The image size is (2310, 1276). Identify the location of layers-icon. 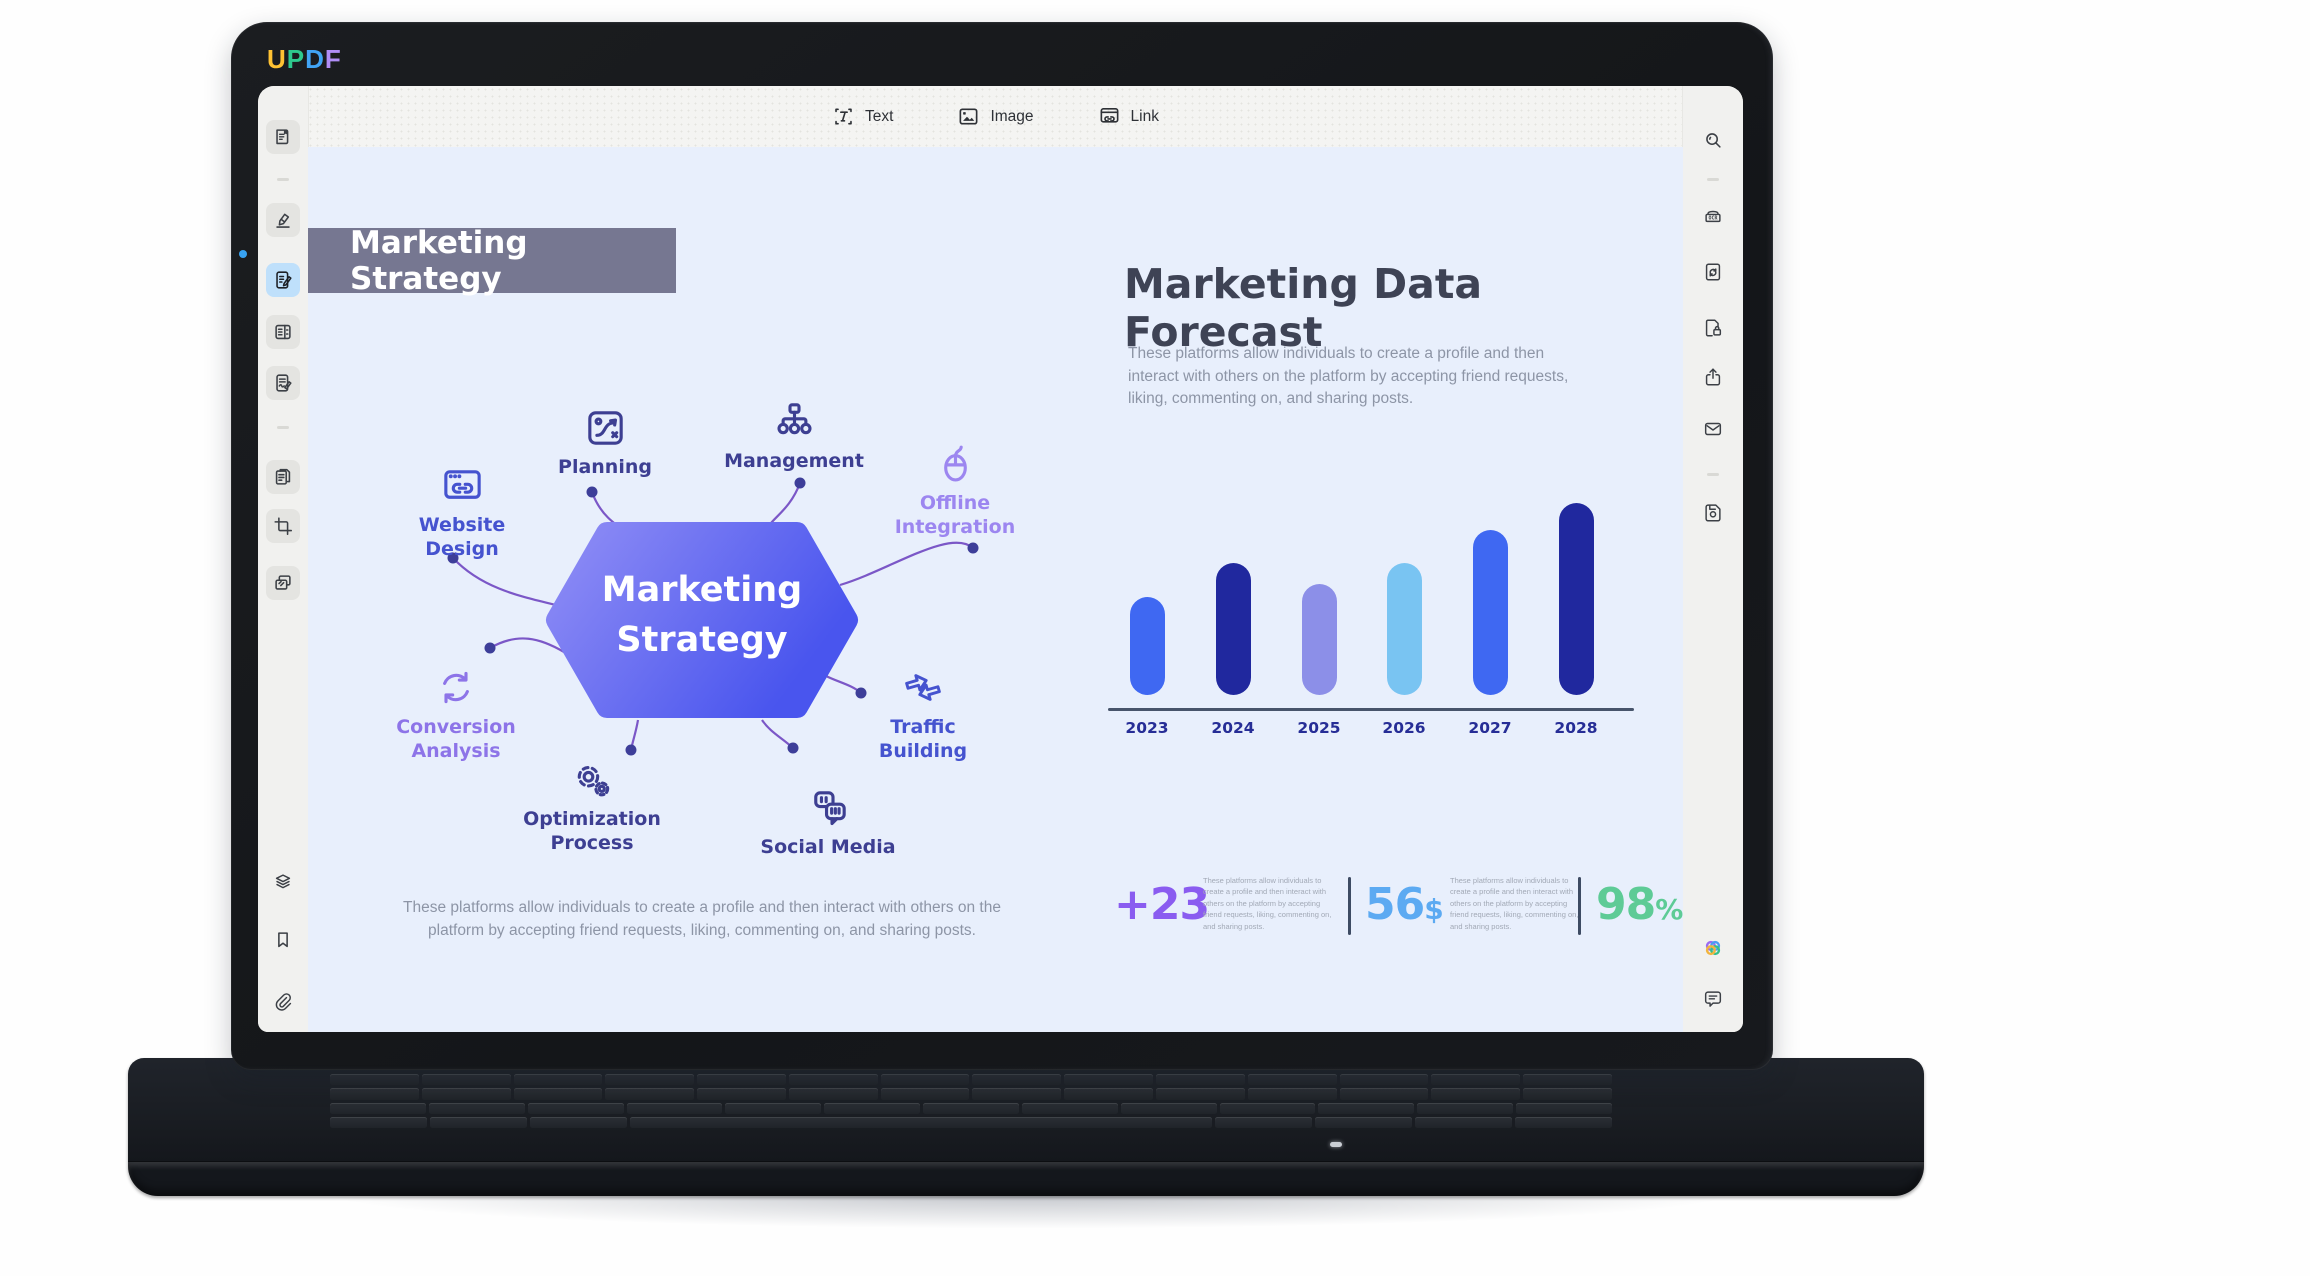
(283, 882).